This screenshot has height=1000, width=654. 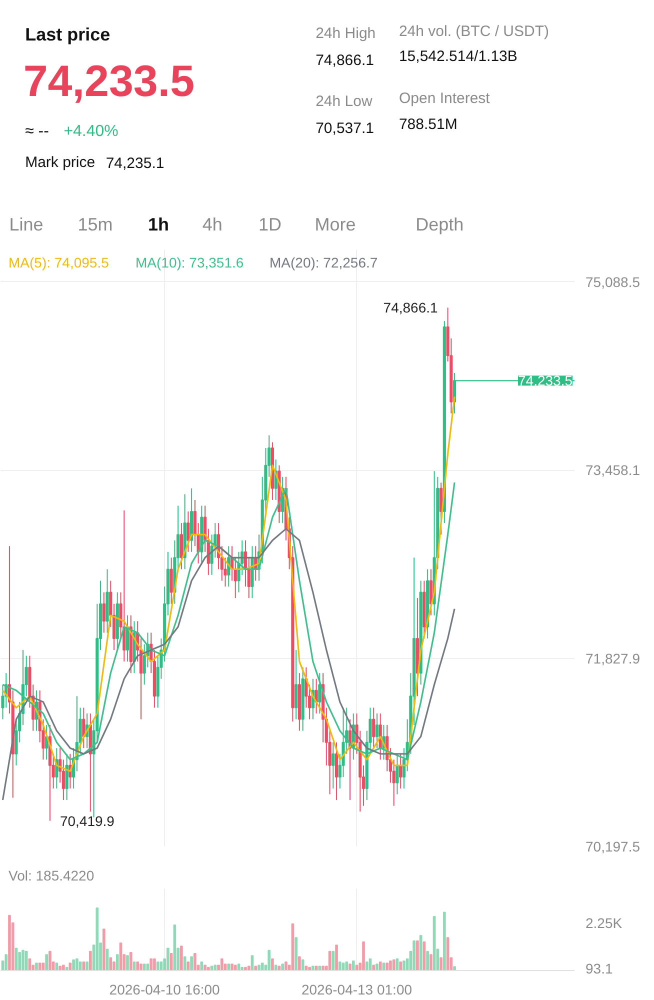 What do you see at coordinates (91, 131) in the screenshot?
I see `text: +4.40%` at bounding box center [91, 131].